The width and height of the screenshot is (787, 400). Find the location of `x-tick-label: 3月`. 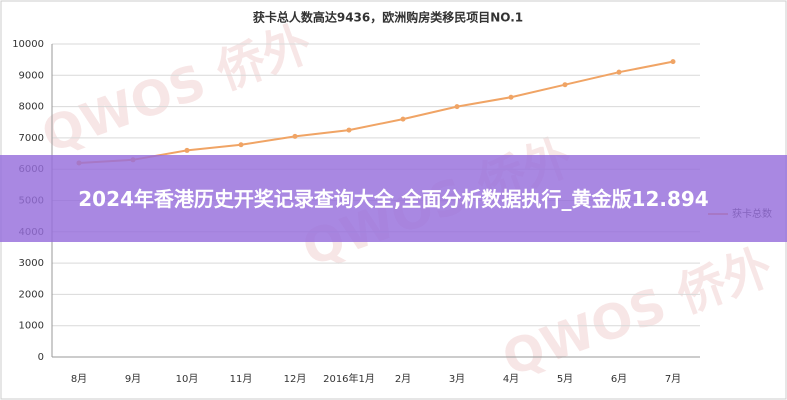

x-tick-label: 3月 is located at coordinates (457, 379).